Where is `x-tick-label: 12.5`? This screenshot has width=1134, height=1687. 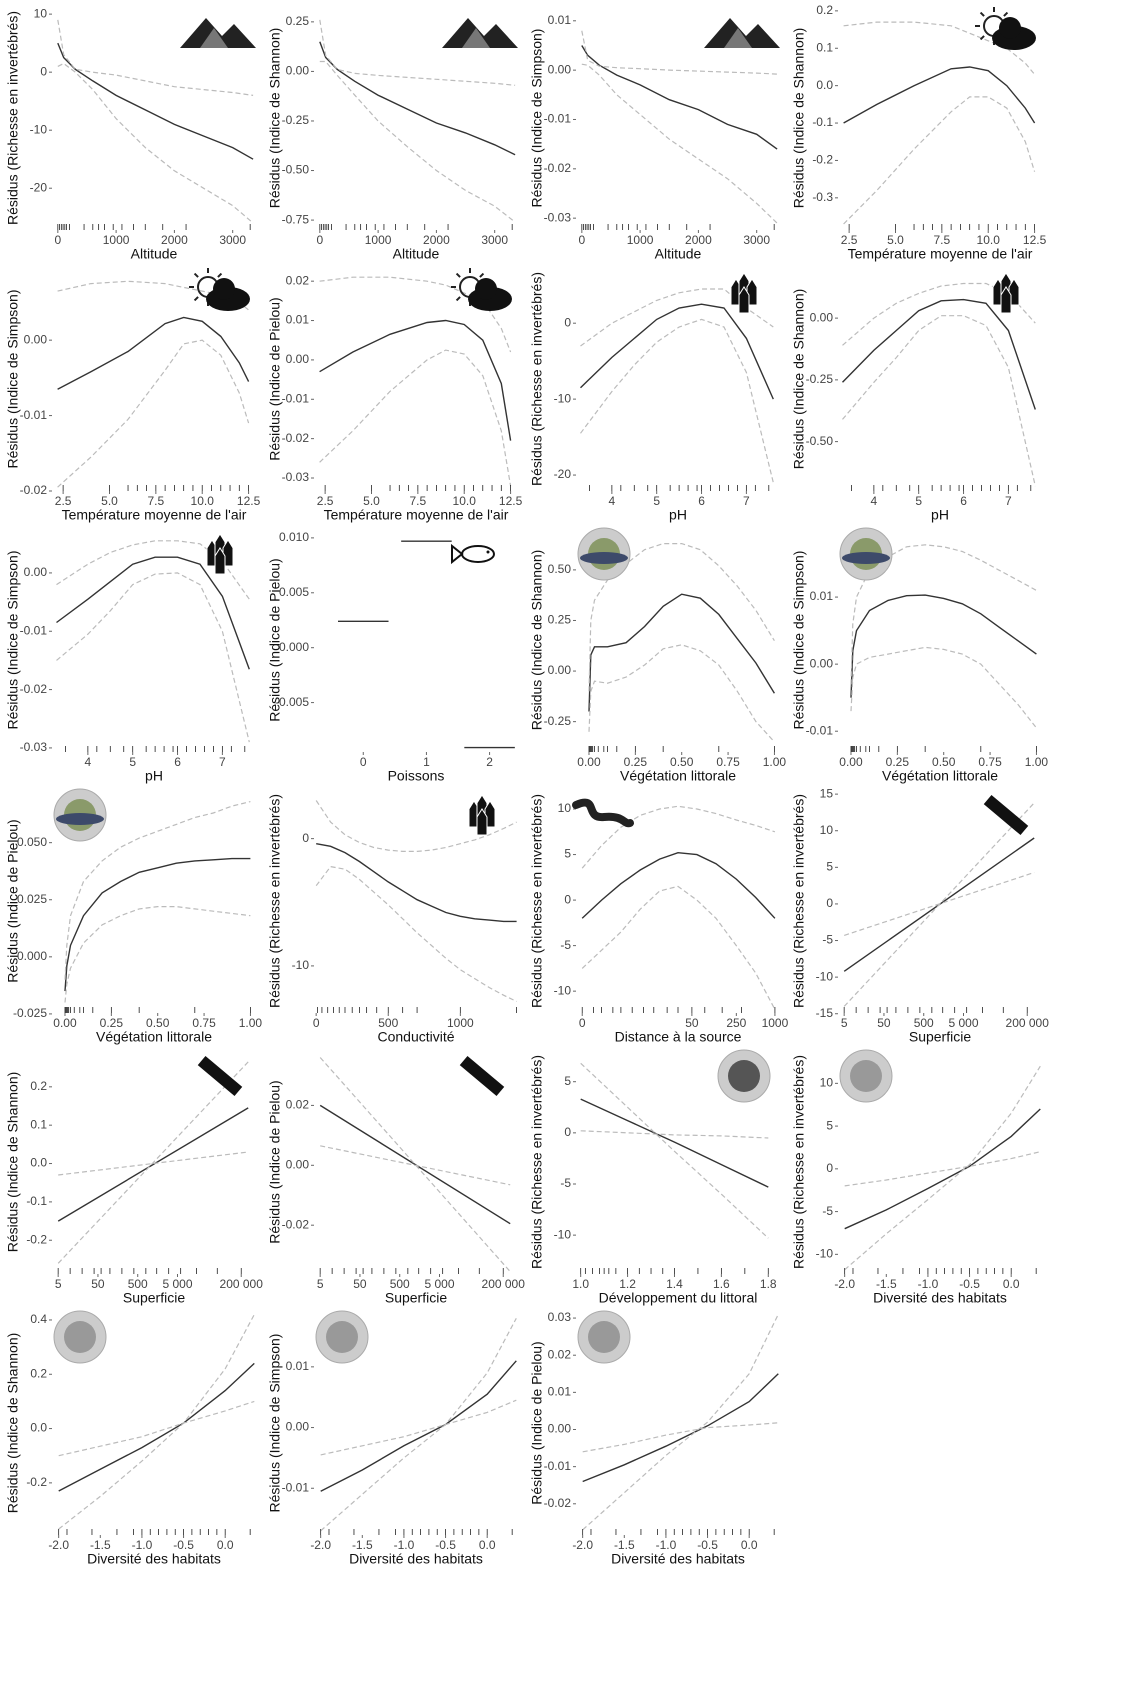 x-tick-label: 12.5 is located at coordinates (511, 501).